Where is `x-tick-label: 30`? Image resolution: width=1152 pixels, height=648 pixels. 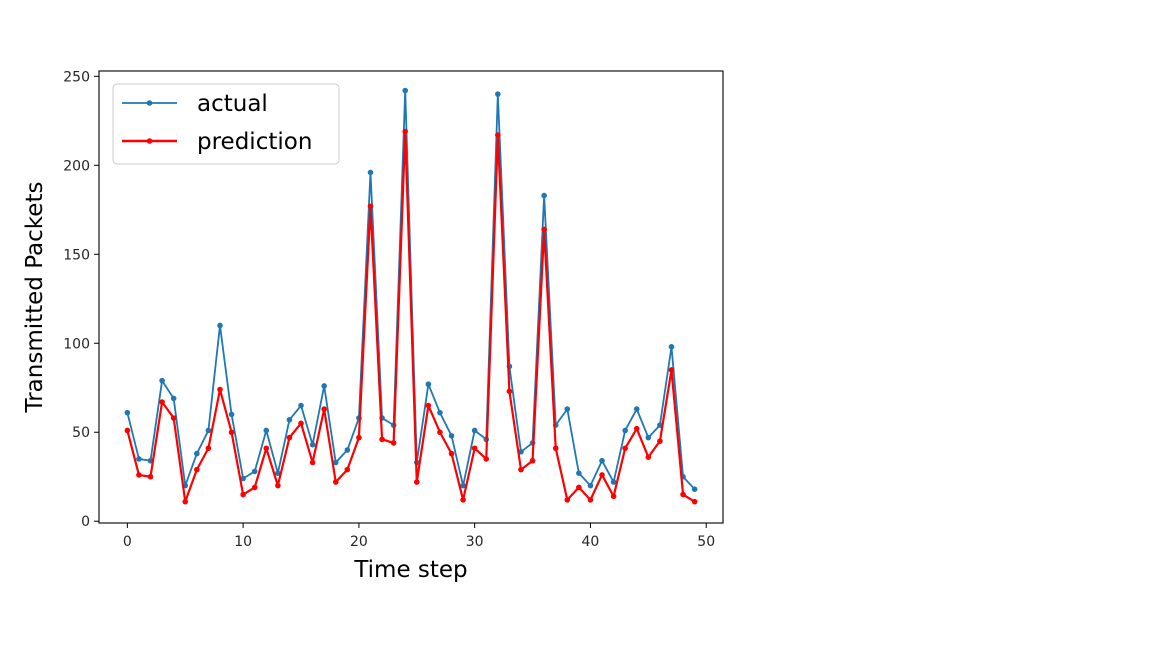
x-tick-label: 30 is located at coordinates (475, 542).